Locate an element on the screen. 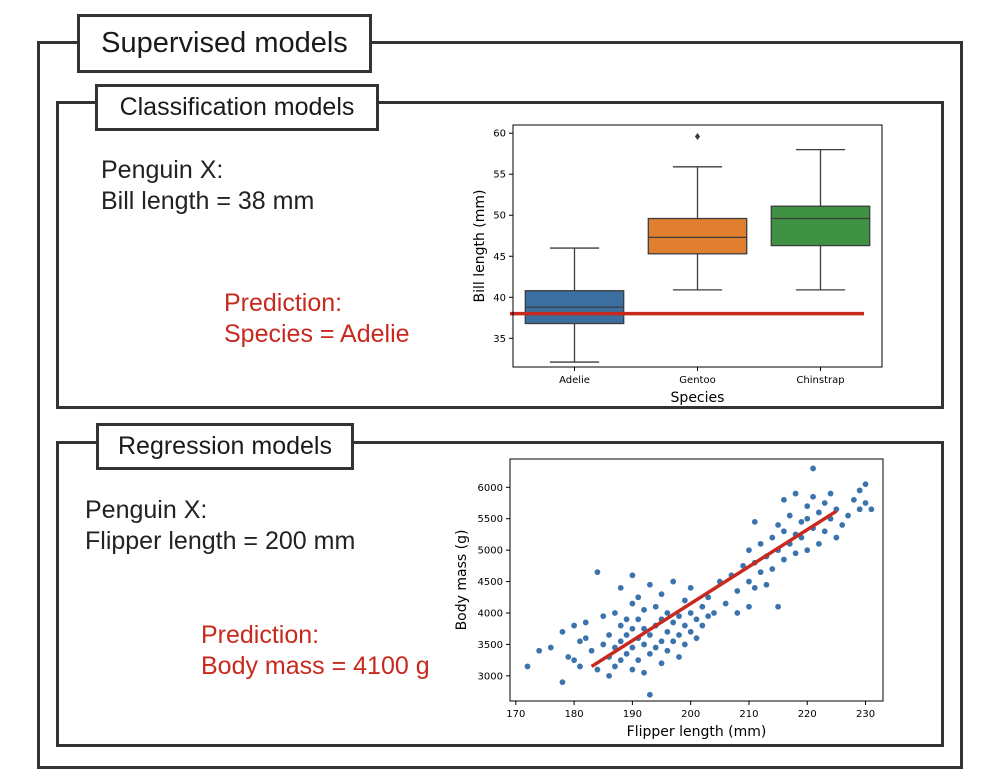  y-tick-label: 45 is located at coordinates (499, 257).